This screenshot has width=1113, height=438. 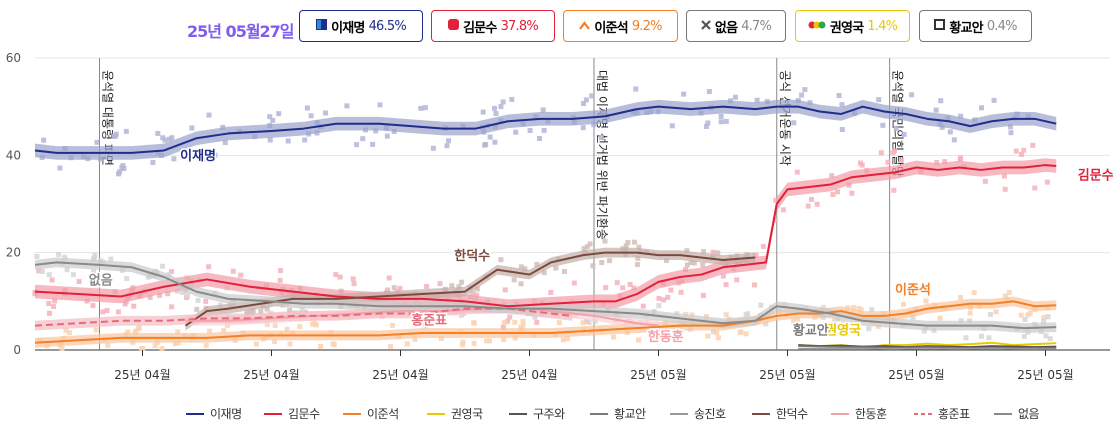 I want to click on badge-kwon-youngguk: 권영국 1.4%, so click(x=852, y=26).